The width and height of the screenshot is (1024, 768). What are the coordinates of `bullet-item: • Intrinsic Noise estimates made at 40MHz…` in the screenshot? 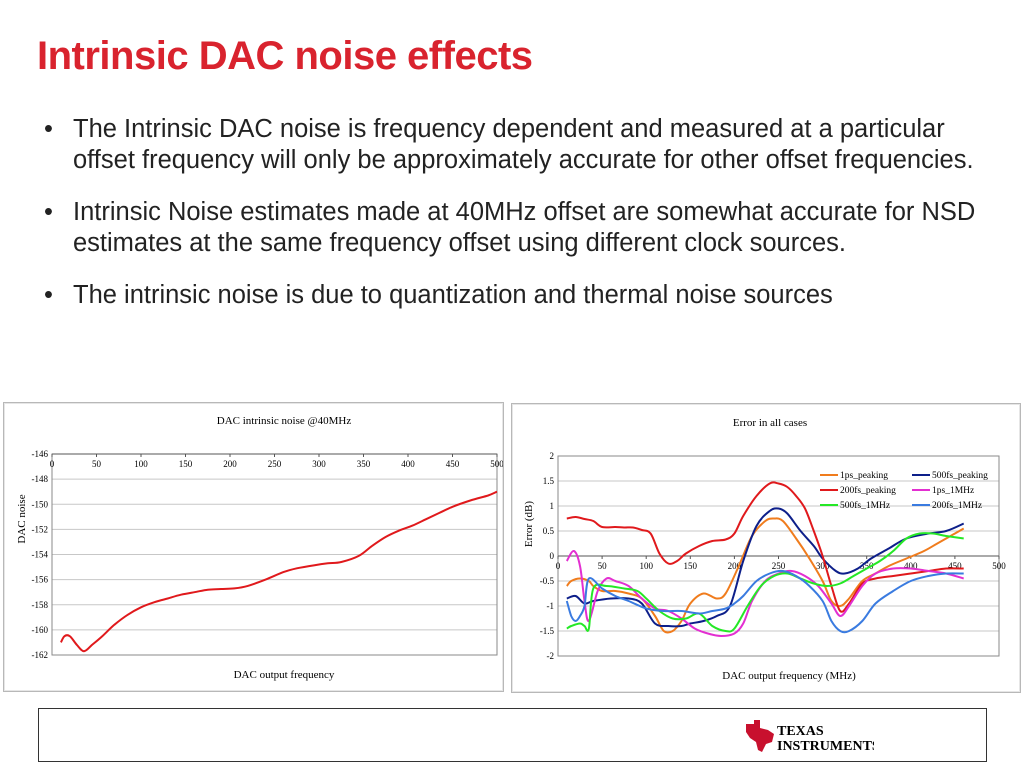 It's located at (520, 228).